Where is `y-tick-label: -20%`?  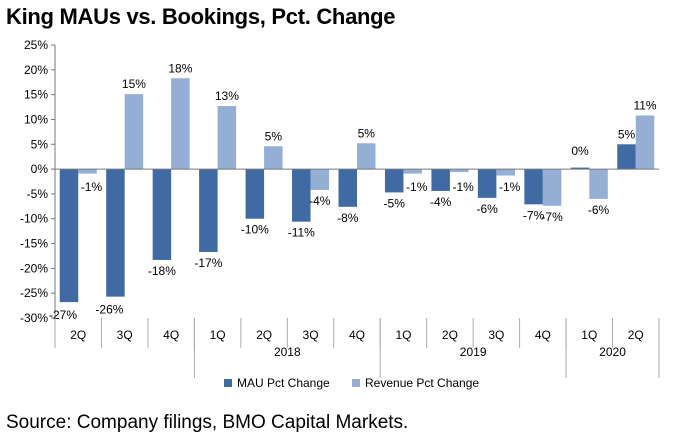
y-tick-label: -20% is located at coordinates (34, 268).